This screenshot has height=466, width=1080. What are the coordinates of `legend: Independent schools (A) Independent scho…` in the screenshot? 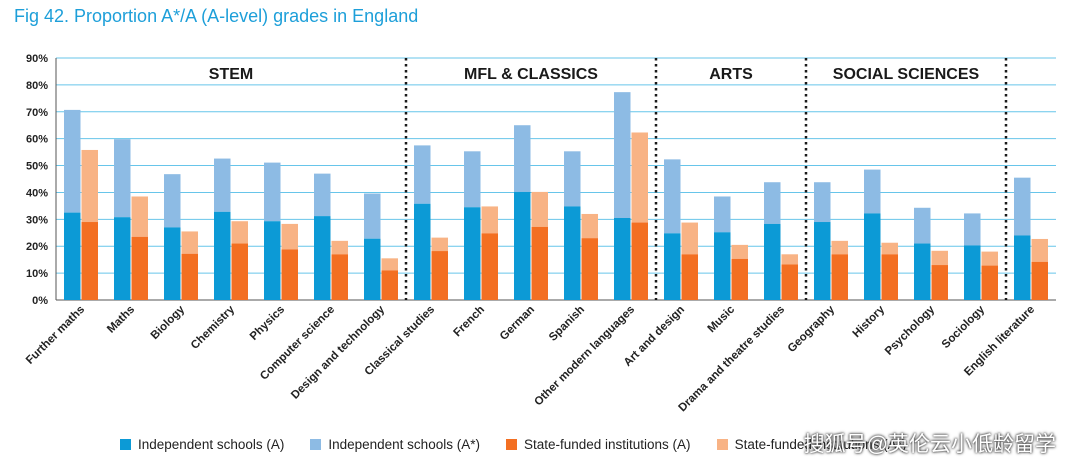 It's located at (513, 444).